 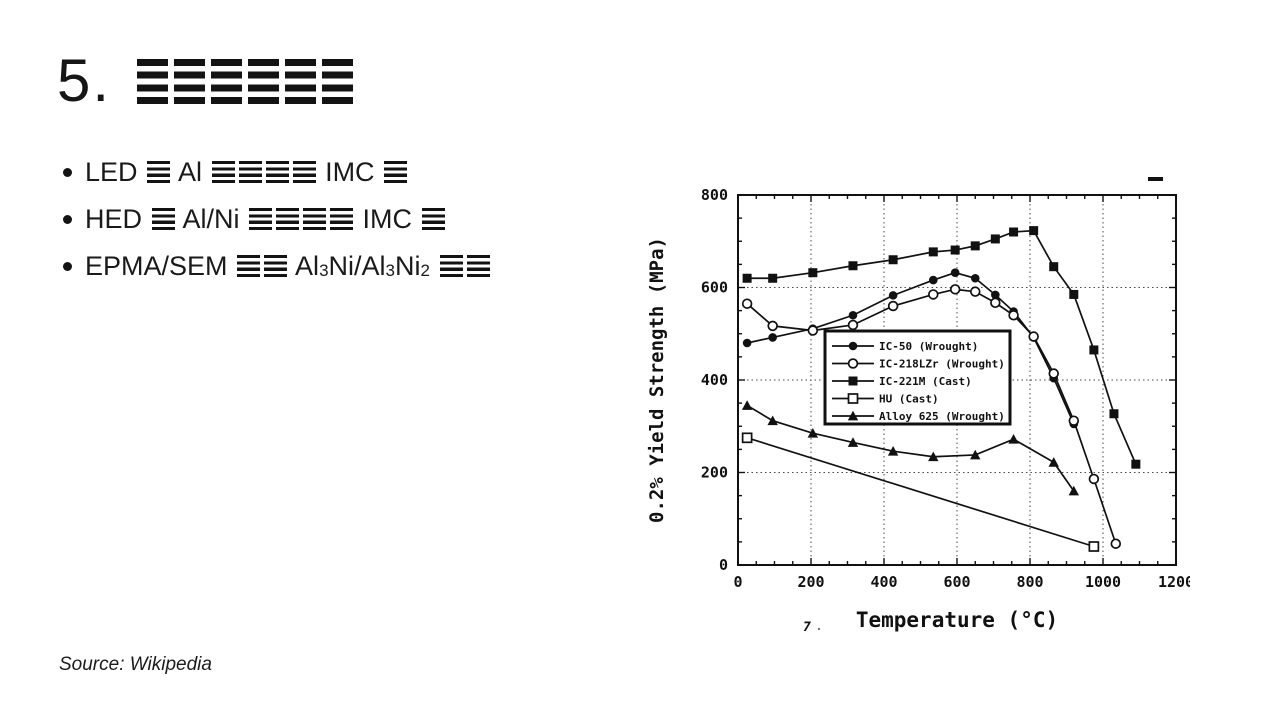 I want to click on source-credit: Source: Wikipedia, so click(x=135, y=664).